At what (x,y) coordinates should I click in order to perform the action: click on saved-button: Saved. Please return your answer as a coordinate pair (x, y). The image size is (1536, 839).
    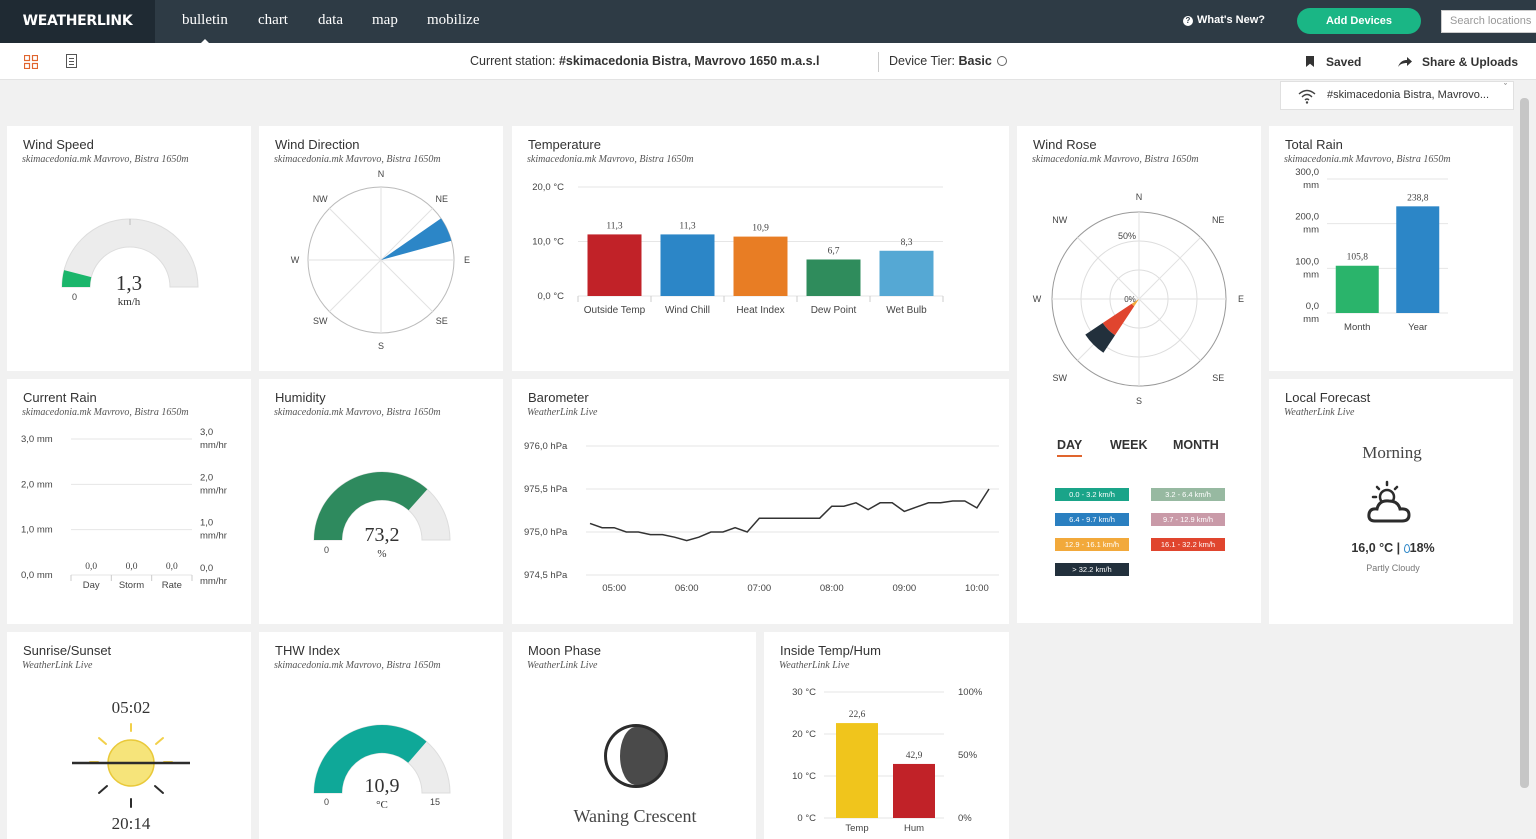
    Looking at the image, I should click on (1333, 62).